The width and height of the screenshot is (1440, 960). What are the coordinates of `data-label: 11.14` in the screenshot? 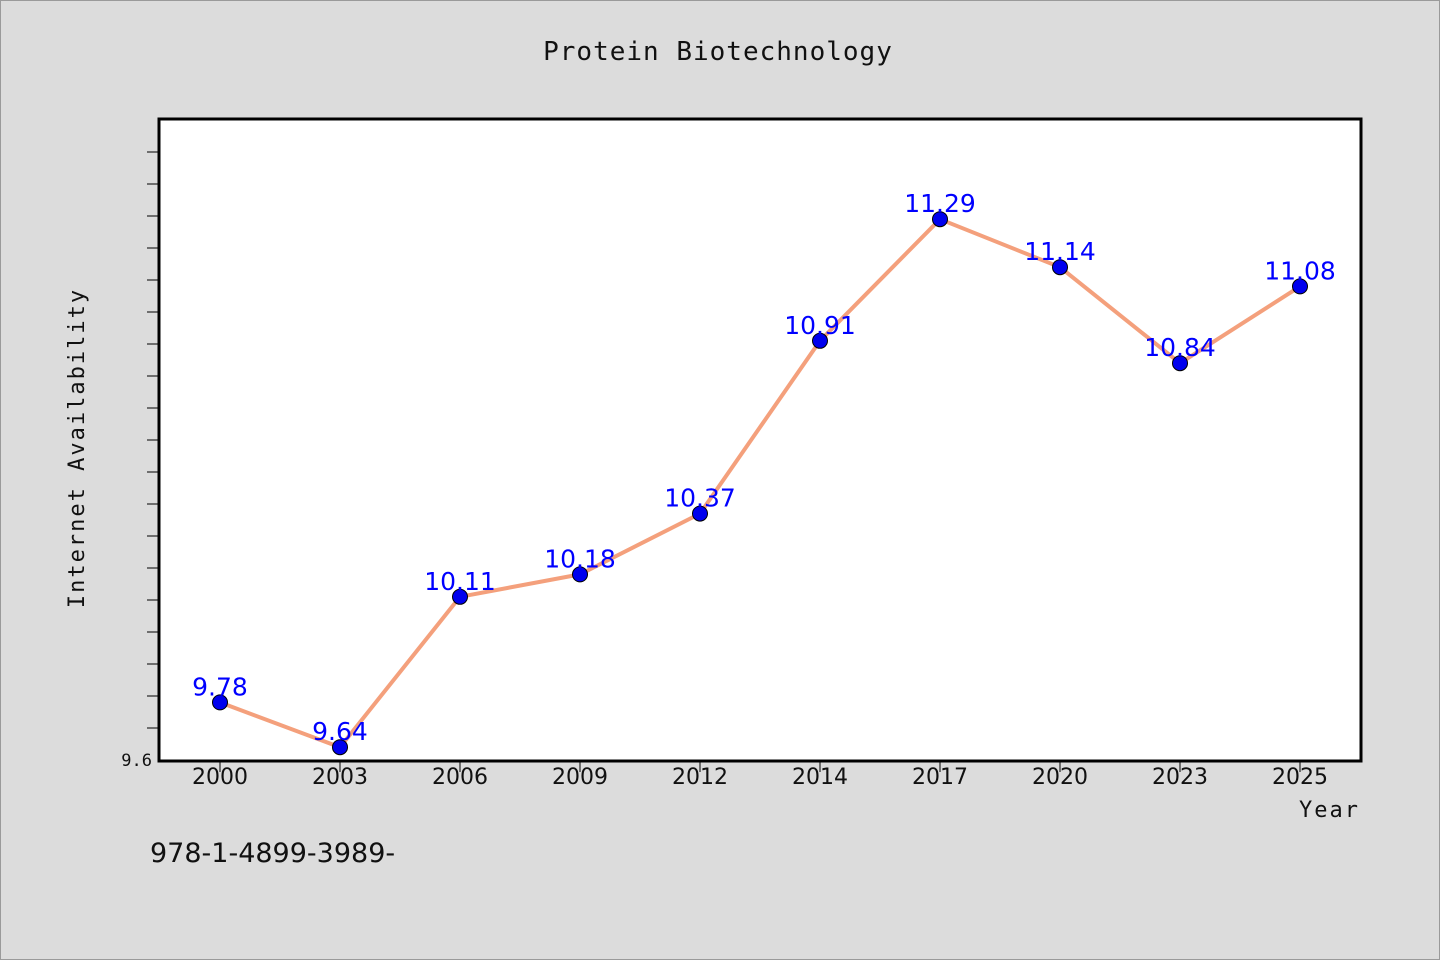 It's located at (1060, 251).